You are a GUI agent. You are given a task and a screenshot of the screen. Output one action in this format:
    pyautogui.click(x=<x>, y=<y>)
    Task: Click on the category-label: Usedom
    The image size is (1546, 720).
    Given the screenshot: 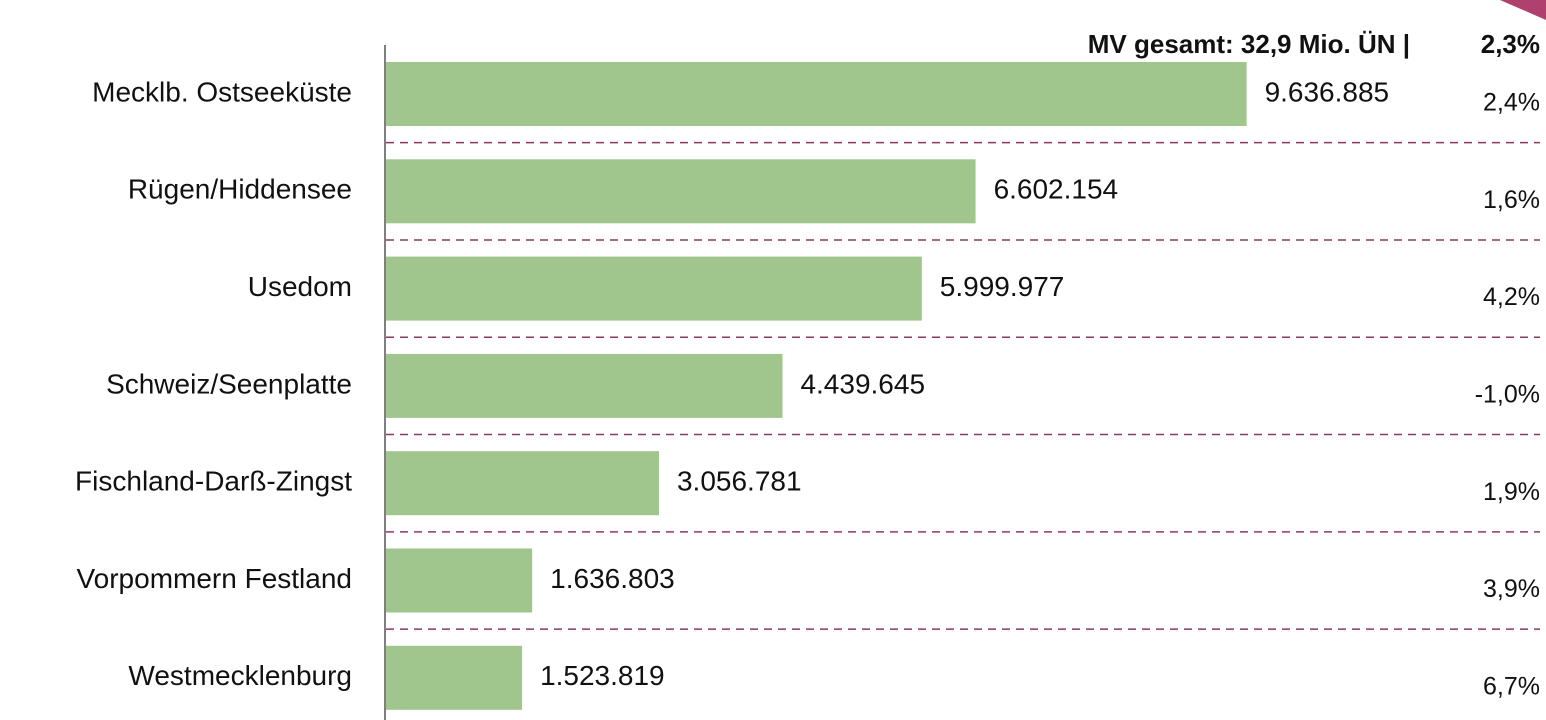 What is the action you would take?
    pyautogui.click(x=300, y=286)
    